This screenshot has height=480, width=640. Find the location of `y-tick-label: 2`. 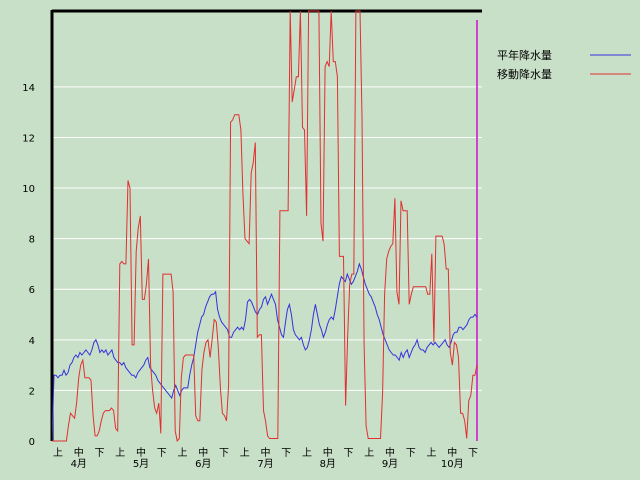

y-tick-label: 2 is located at coordinates (32, 391).